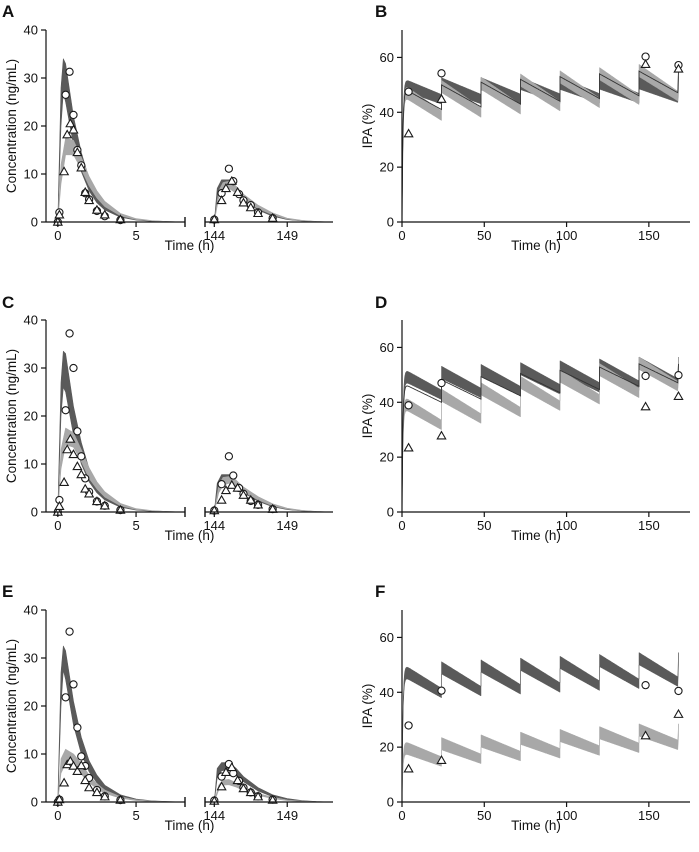  What do you see at coordinates (567, 235) in the screenshot?
I see `x-tick-label: 100` at bounding box center [567, 235].